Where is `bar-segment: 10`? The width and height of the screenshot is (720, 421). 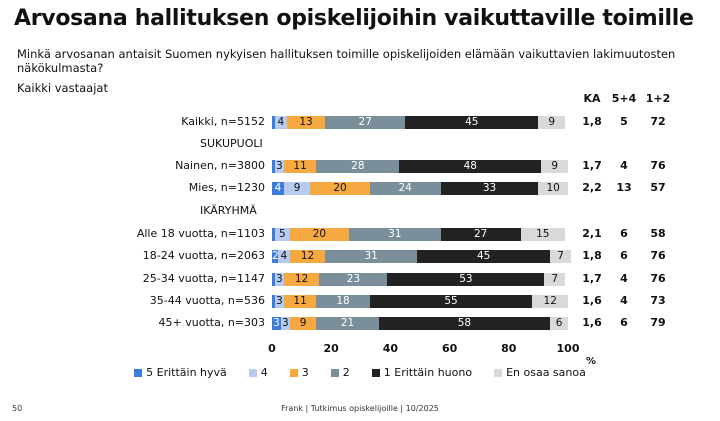 bar-segment: 10 is located at coordinates (553, 188).